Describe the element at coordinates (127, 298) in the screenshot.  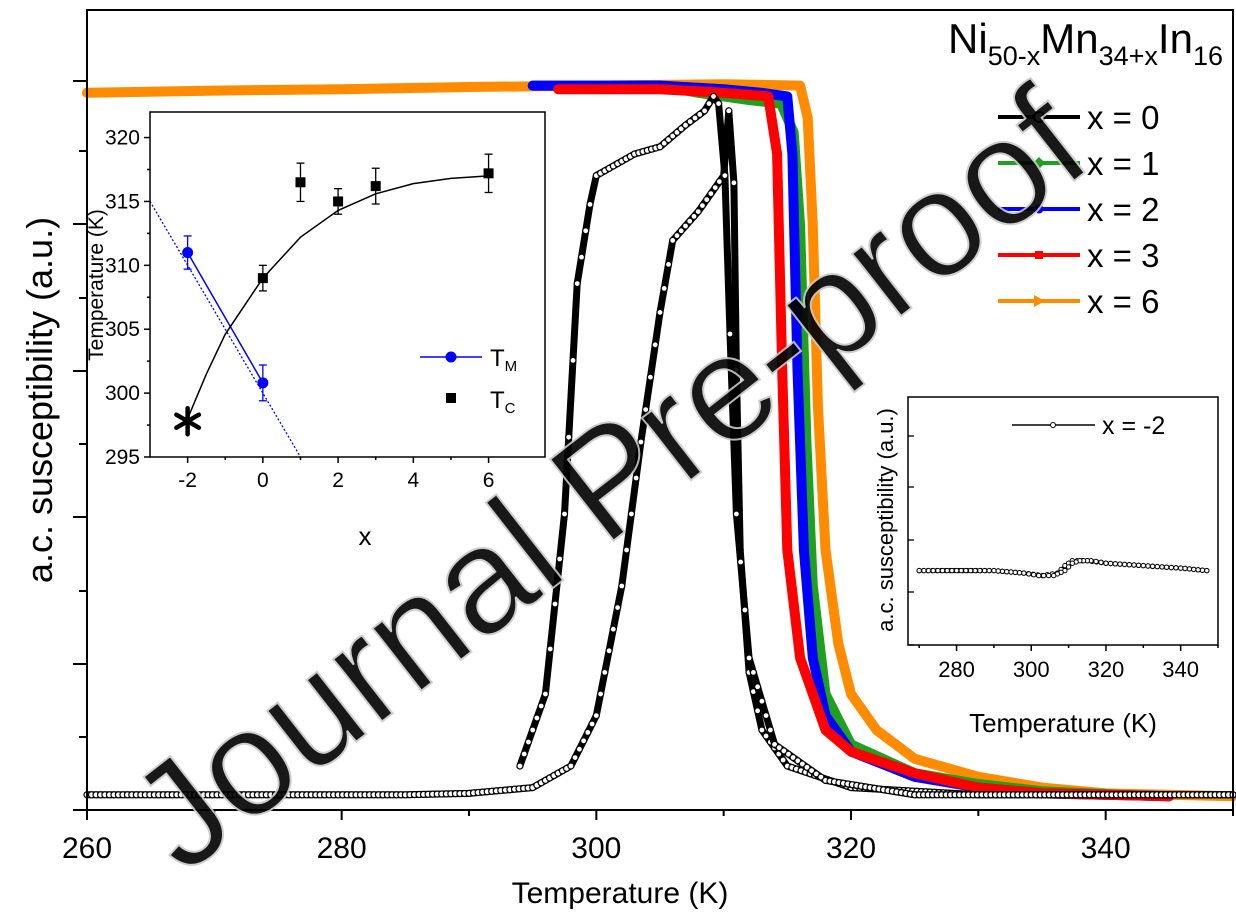
I see `inset-left-y-axis: 295 300 305 310 315 320` at that location.